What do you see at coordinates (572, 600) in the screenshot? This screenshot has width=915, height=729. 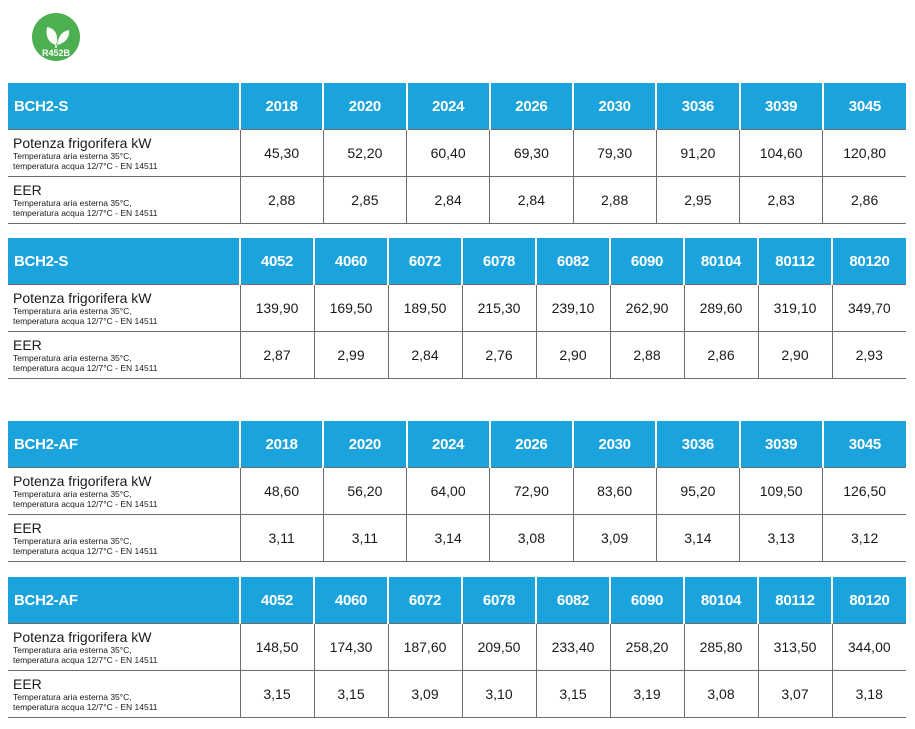 I see `model-header: 6082` at bounding box center [572, 600].